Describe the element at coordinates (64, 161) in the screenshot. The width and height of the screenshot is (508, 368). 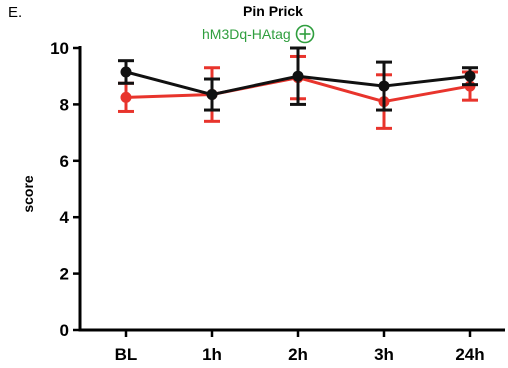
I see `y-tick-label: 6` at that location.